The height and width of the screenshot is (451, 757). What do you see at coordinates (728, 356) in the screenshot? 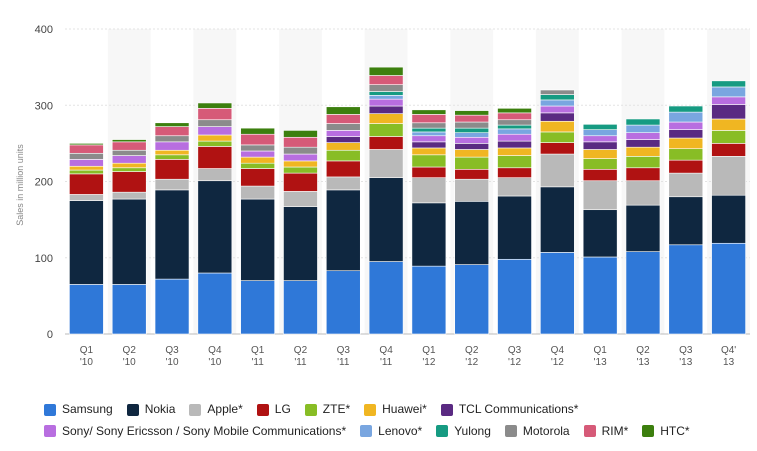
I see `x-tick-label: Q4' 13` at bounding box center [728, 356].